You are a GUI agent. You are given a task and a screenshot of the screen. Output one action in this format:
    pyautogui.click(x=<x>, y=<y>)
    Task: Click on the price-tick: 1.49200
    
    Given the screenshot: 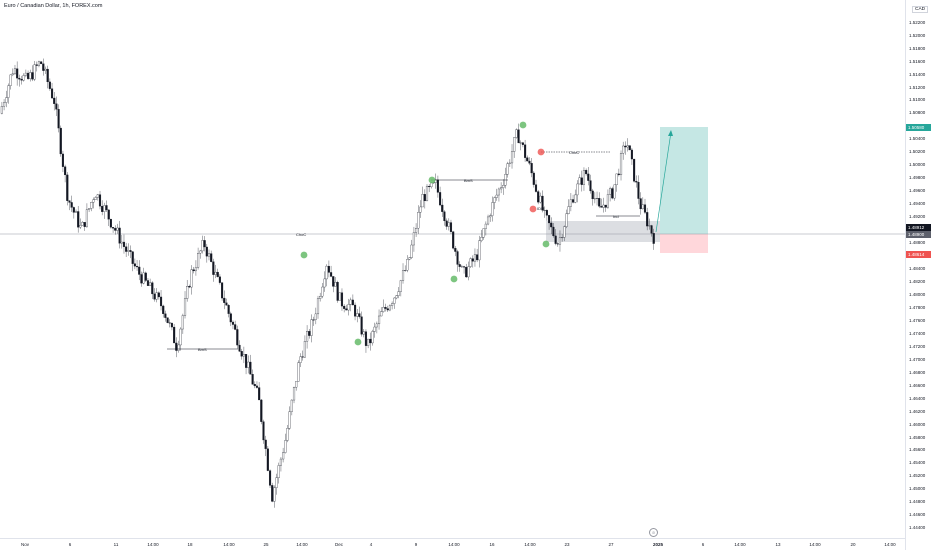 What is the action you would take?
    pyautogui.click(x=917, y=217)
    